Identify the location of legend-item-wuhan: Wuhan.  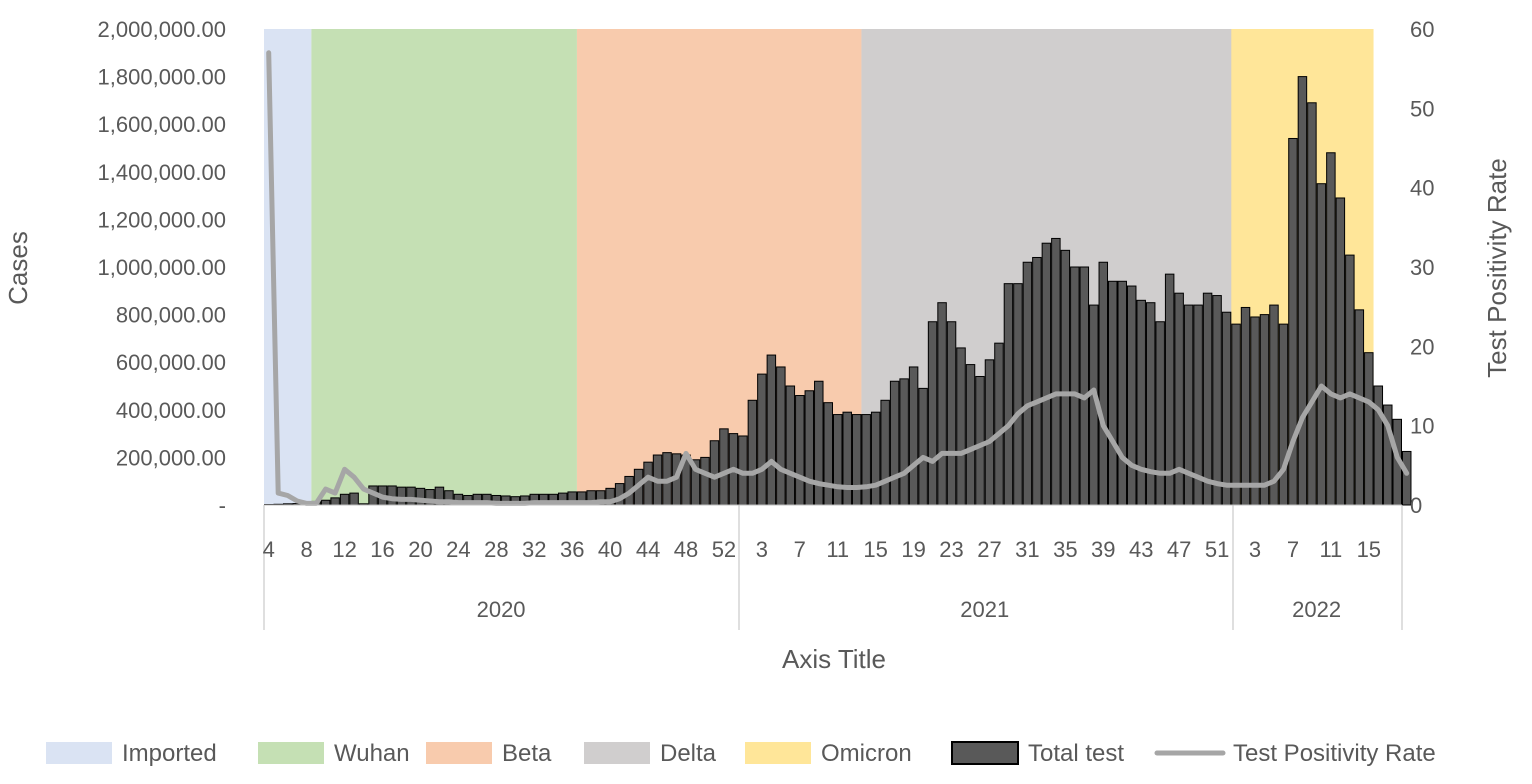
(334, 753).